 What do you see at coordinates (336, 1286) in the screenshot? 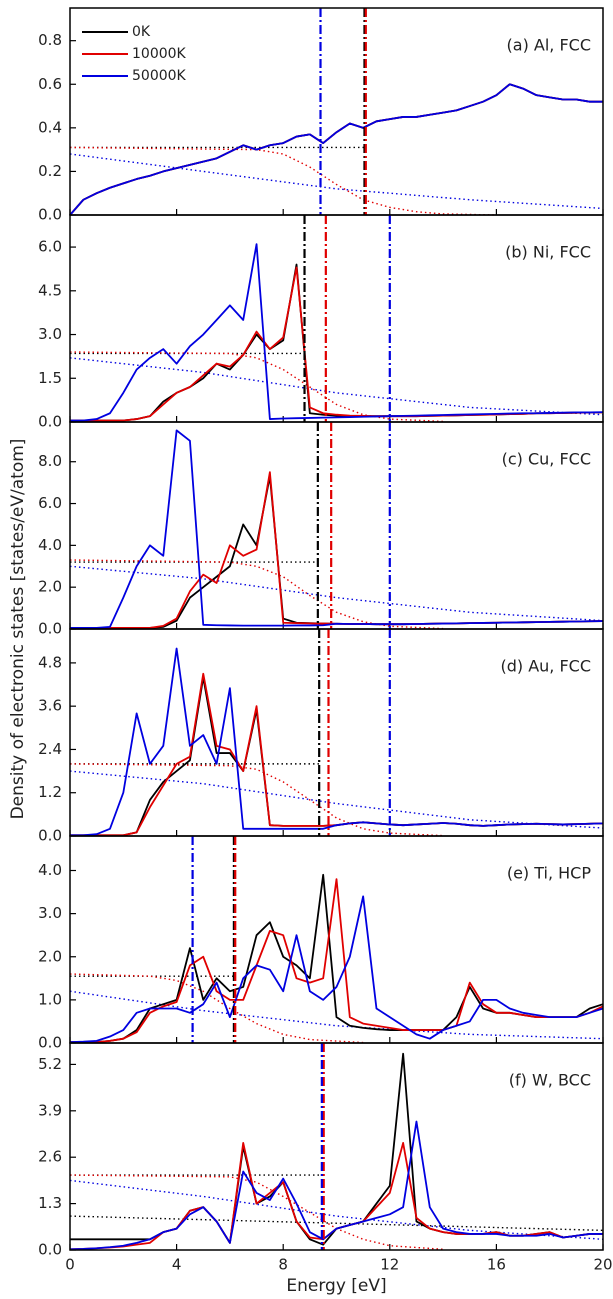
I see `x-axis-label: Energy [eV]` at bounding box center [336, 1286].